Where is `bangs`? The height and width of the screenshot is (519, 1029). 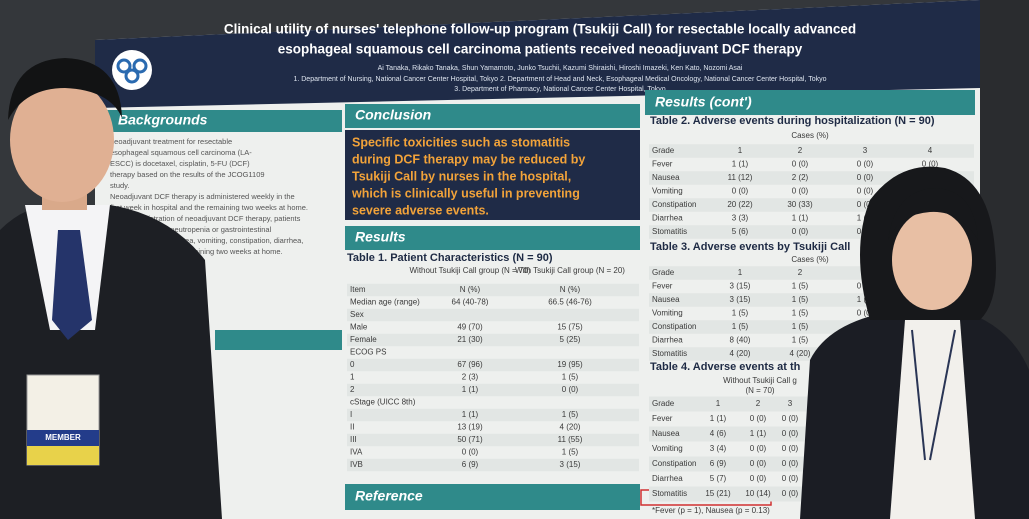 bangs is located at coordinates (933, 214).